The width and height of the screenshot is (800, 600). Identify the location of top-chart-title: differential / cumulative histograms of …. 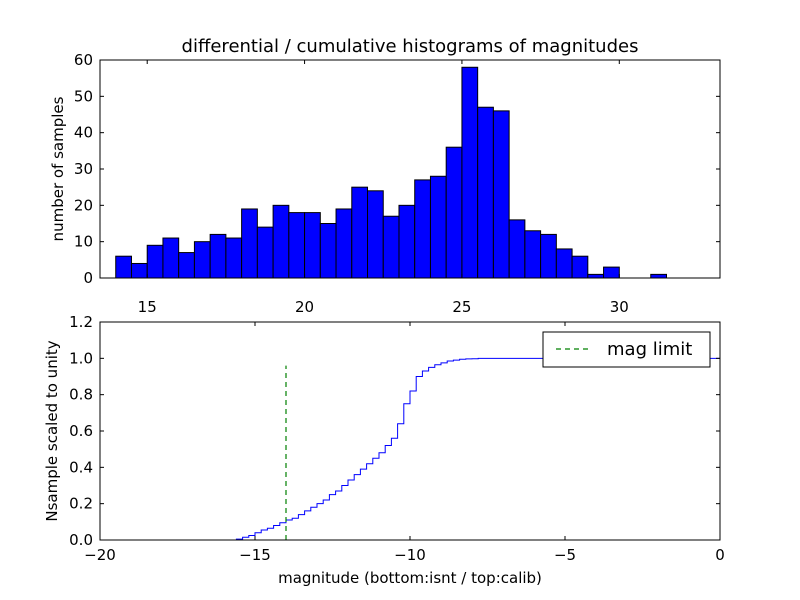
(410, 46).